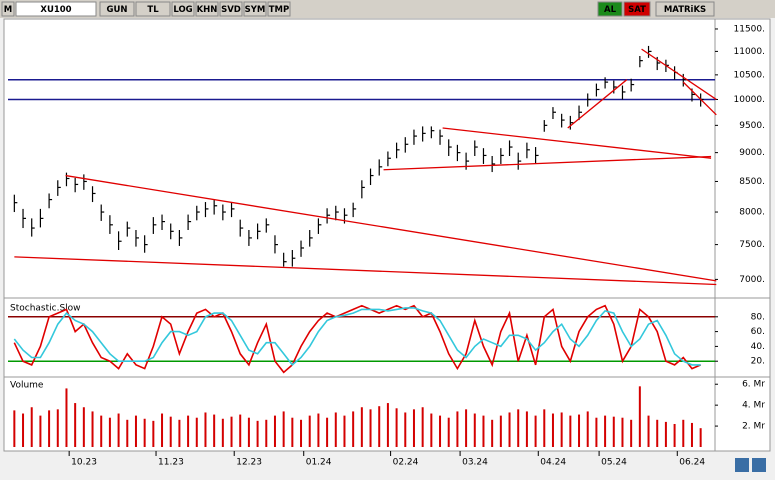 The image size is (775, 480). What do you see at coordinates (758, 332) in the screenshot?
I see `y-tick-label: 60.` at bounding box center [758, 332].